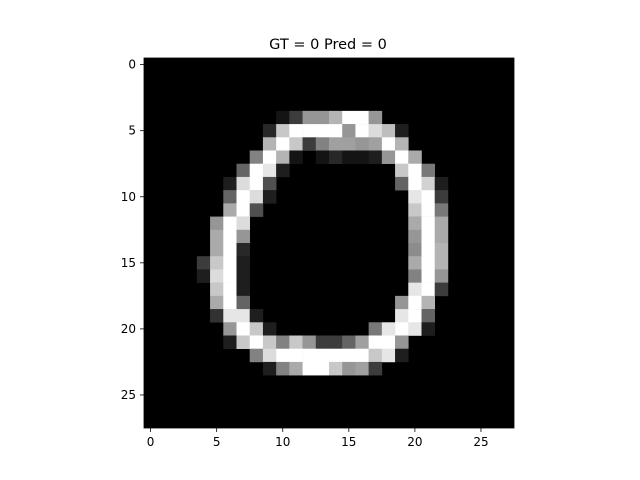 Image resolution: width=640 pixels, height=480 pixels. What do you see at coordinates (132, 131) in the screenshot?
I see `y-tick-label: 5` at bounding box center [132, 131].